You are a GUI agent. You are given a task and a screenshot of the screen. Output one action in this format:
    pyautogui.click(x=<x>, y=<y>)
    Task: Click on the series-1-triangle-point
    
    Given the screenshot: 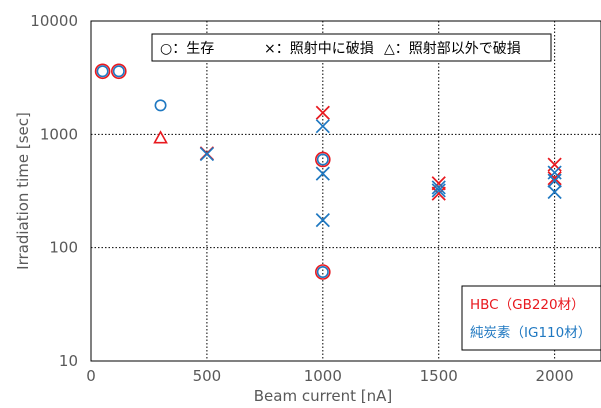 What is the action you would take?
    pyautogui.click(x=160, y=137)
    